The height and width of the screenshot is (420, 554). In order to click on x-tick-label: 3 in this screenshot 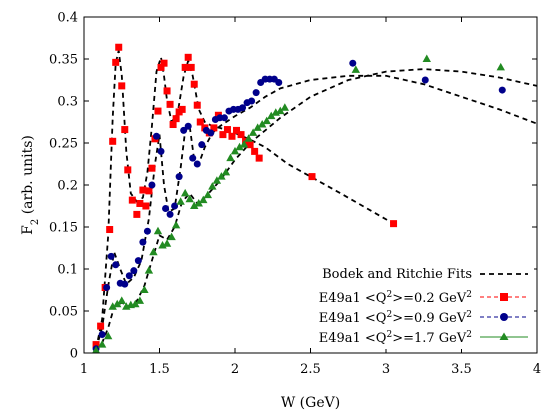, I will do `click(386, 369)`.